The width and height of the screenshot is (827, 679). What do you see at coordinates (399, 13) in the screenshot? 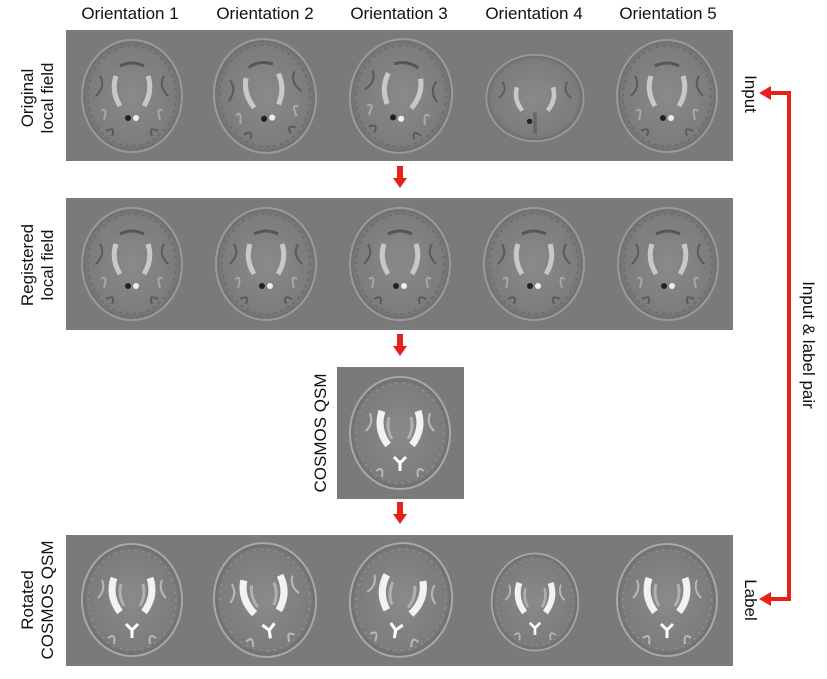
I see `column-header-orientation-3: Orientation 3` at bounding box center [399, 13].